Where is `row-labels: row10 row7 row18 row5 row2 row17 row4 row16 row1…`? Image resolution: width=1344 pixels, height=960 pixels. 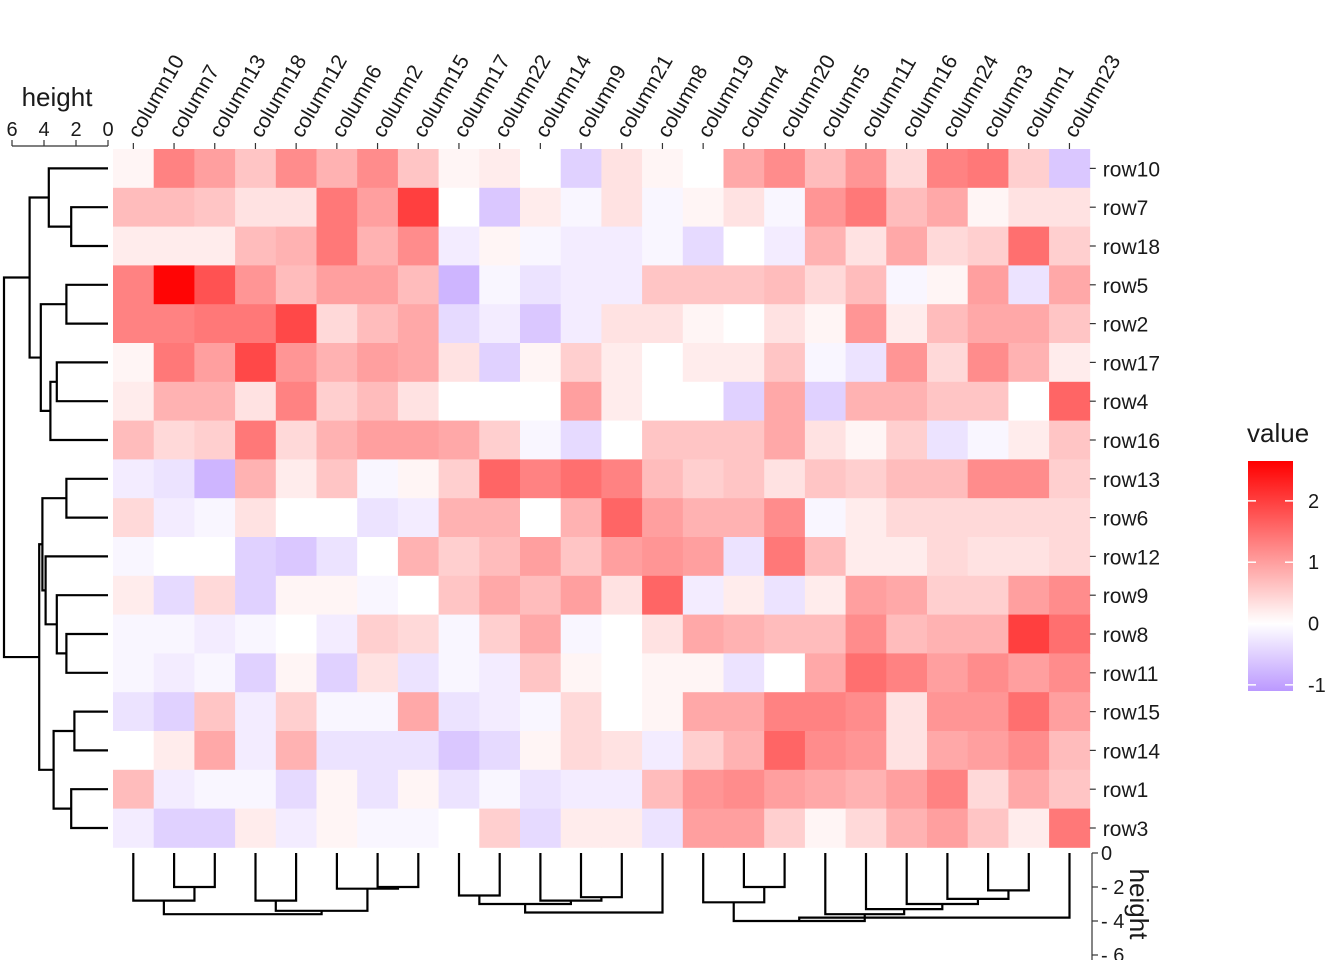 row-labels: row10 row7 row18 row5 row2 row17 row4 row16 row1… is located at coordinates (1125, 499).